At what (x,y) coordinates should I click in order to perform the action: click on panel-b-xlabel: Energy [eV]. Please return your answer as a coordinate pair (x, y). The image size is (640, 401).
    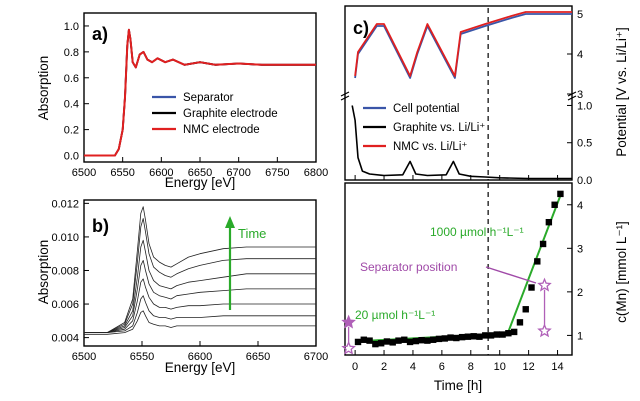
    Looking at the image, I should click on (200, 367).